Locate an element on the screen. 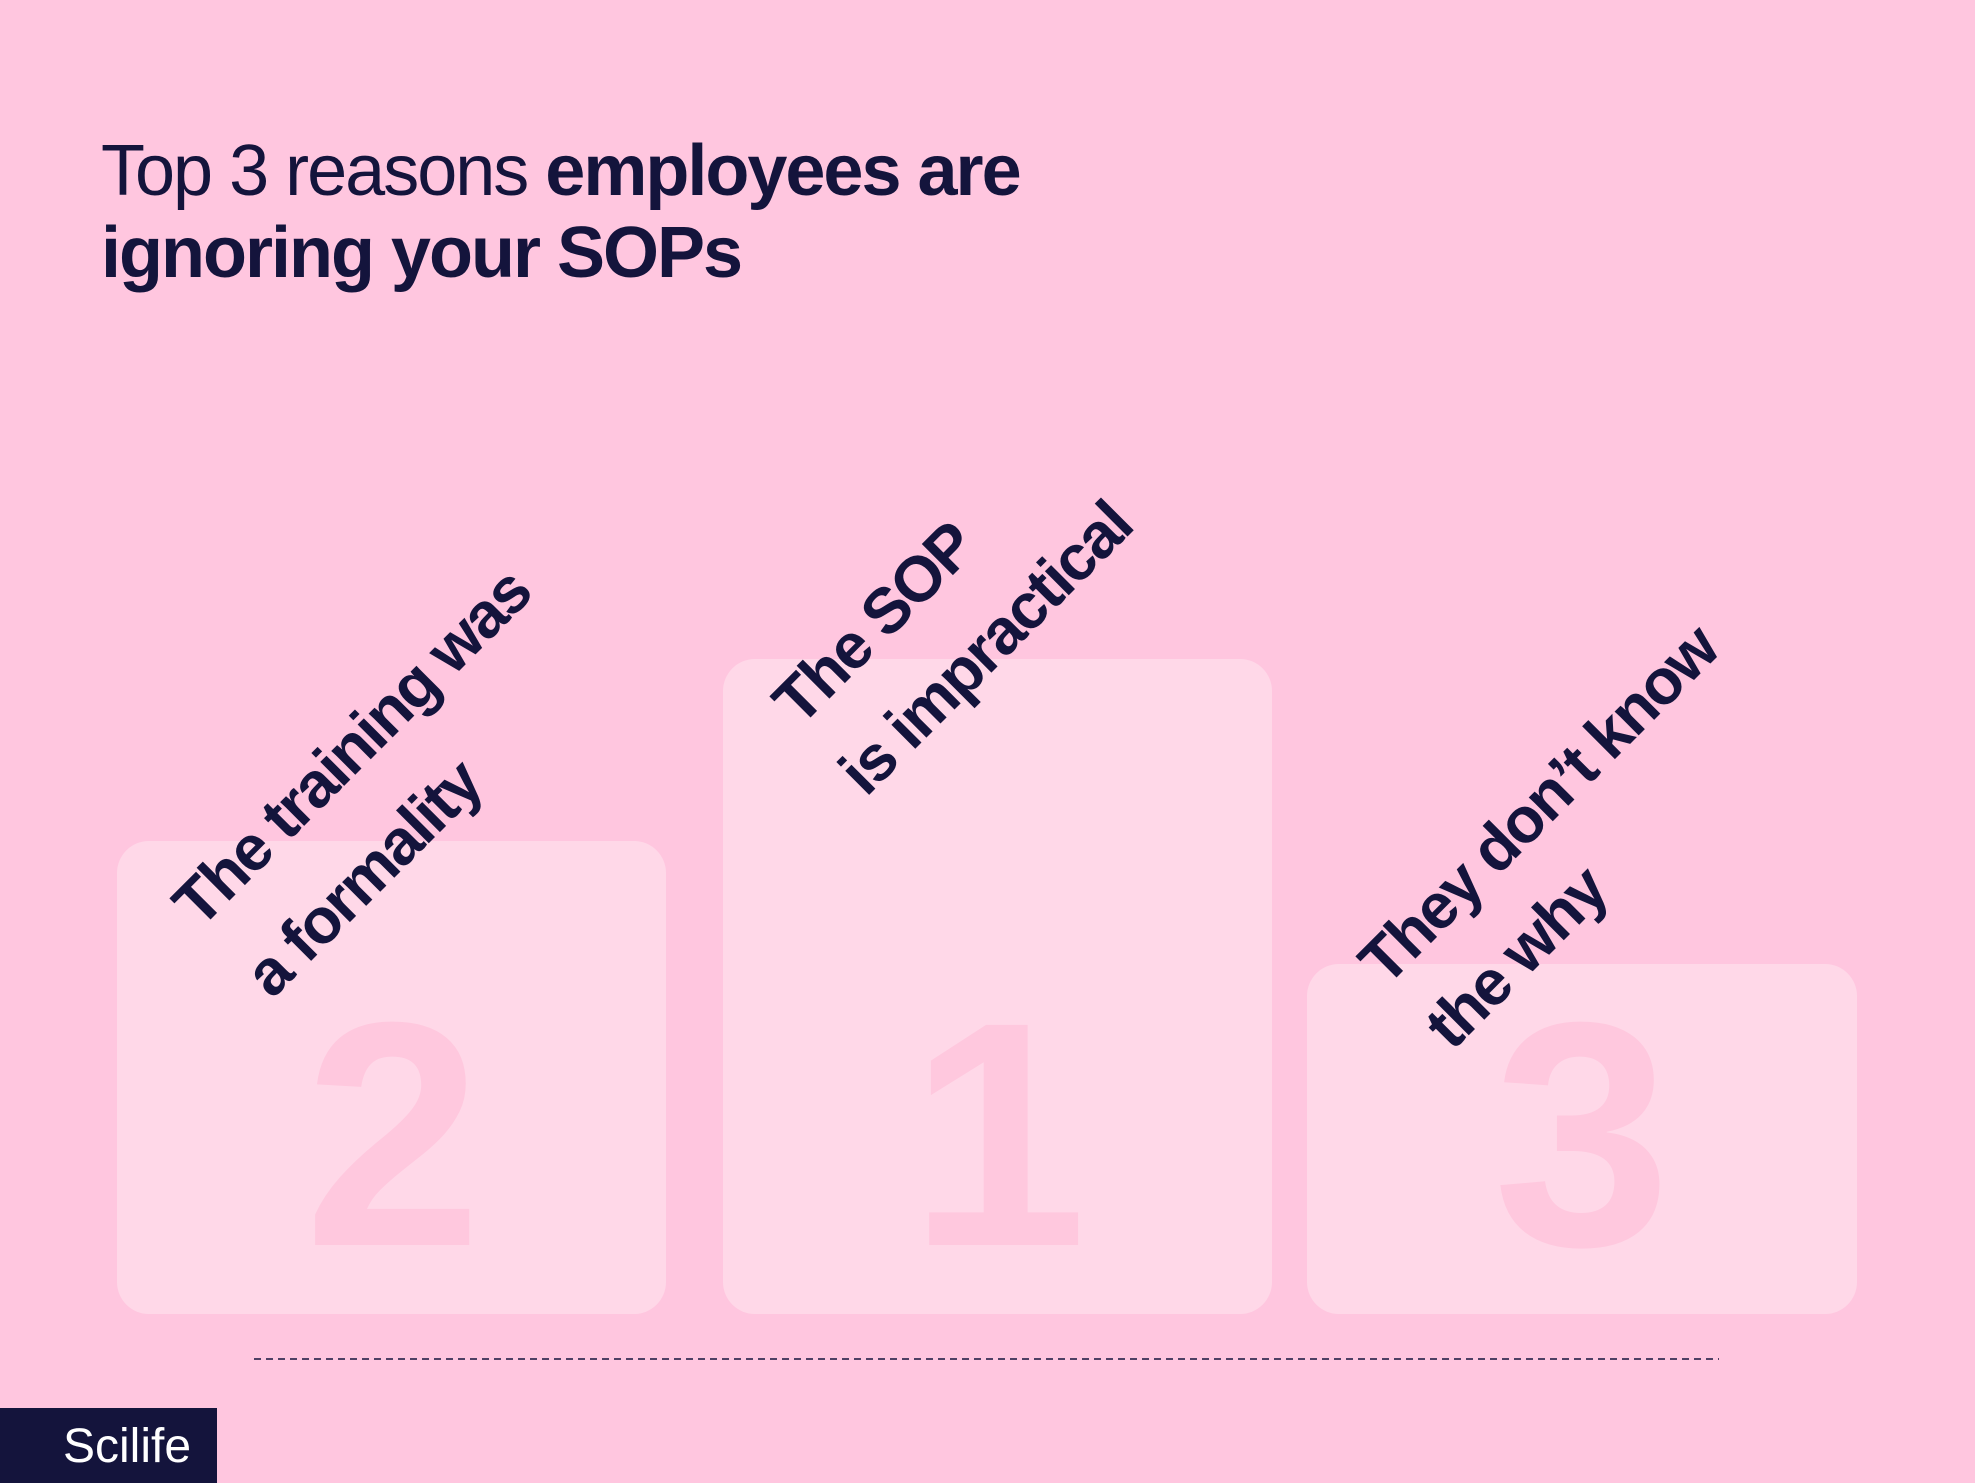 This screenshot has height=1483, width=1975. title-line-1: Top 3 reasons employees are is located at coordinates (560, 171).